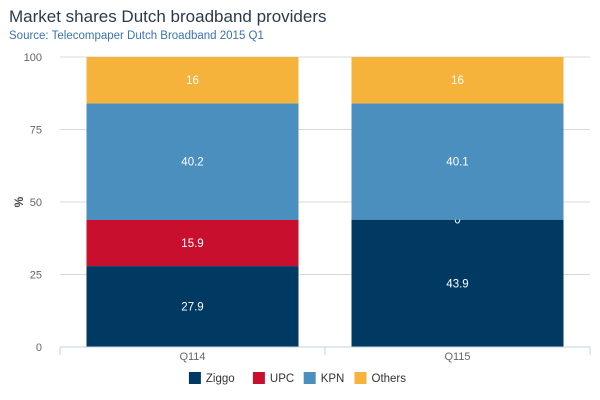 This screenshot has height=400, width=600. I want to click on legend-swatch-others, so click(360, 378).